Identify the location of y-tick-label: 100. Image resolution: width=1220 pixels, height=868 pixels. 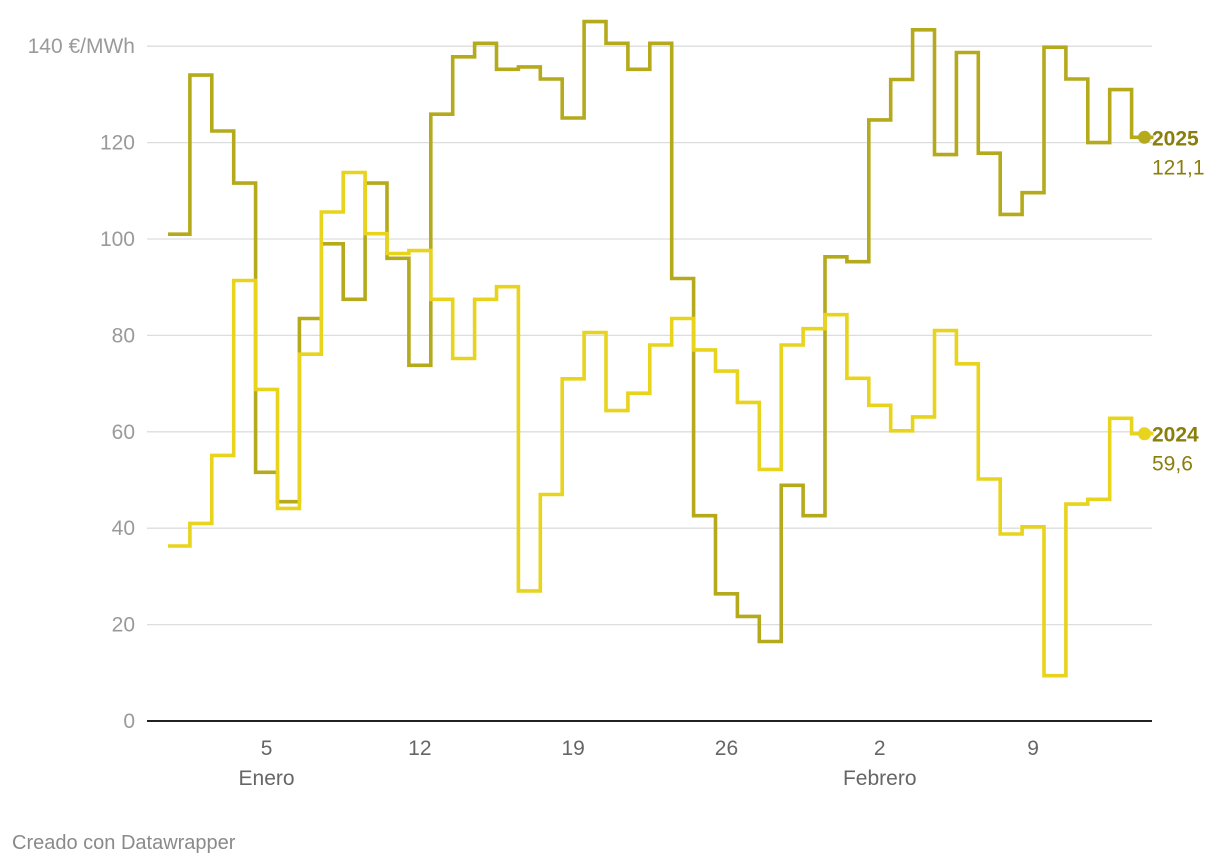
(117, 239).